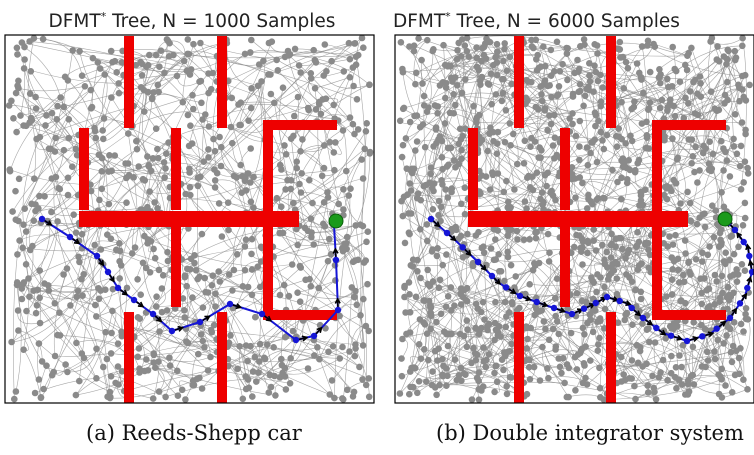  I want to click on panel-b-title: DFMT* Tree, N = 6000 Samples, so click(573, 18).